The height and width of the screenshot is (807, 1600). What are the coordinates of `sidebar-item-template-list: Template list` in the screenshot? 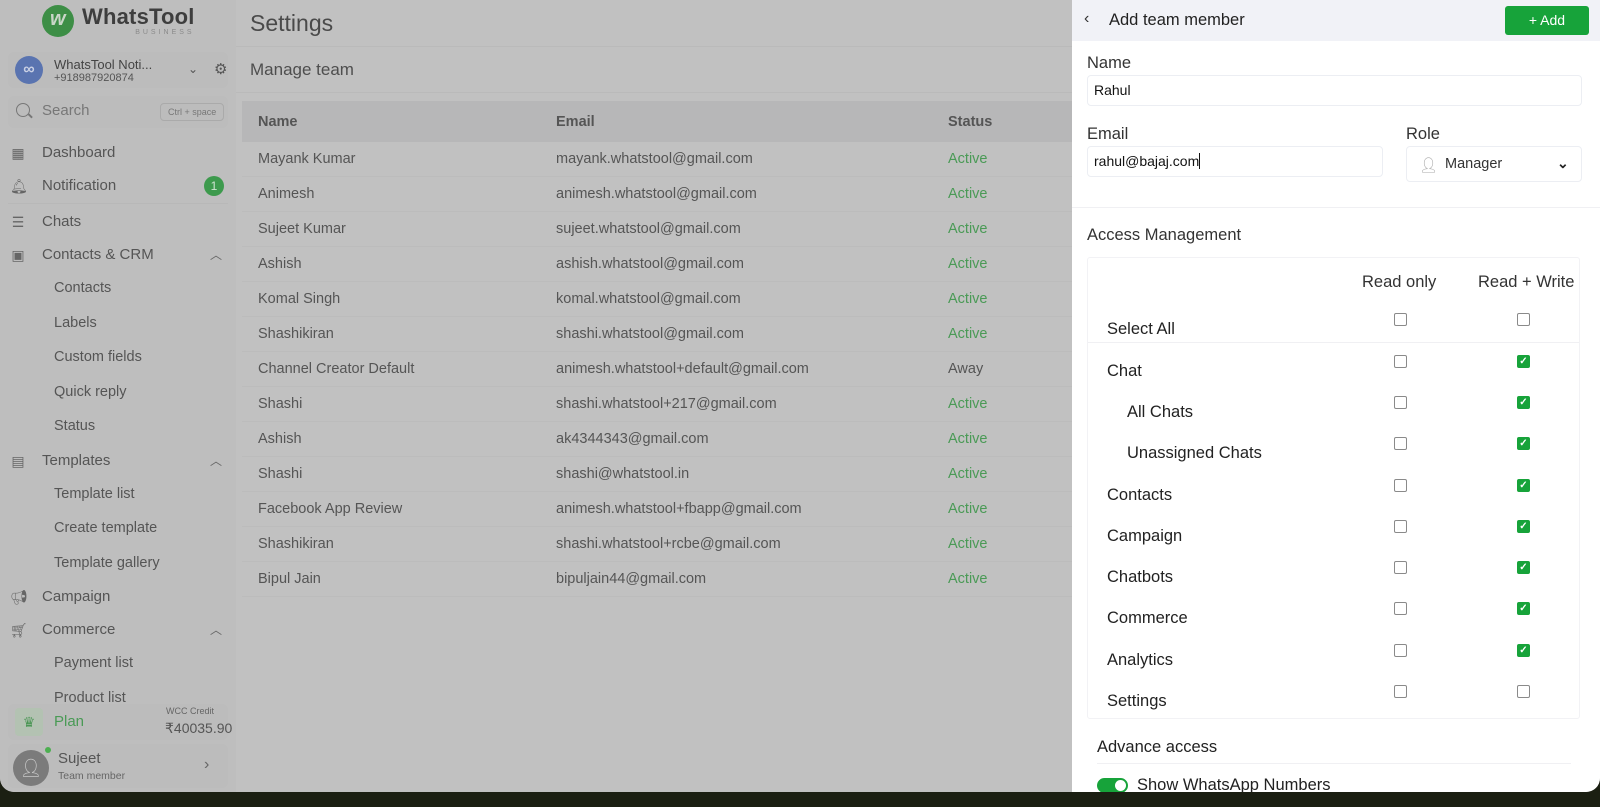 It's located at (118, 494).